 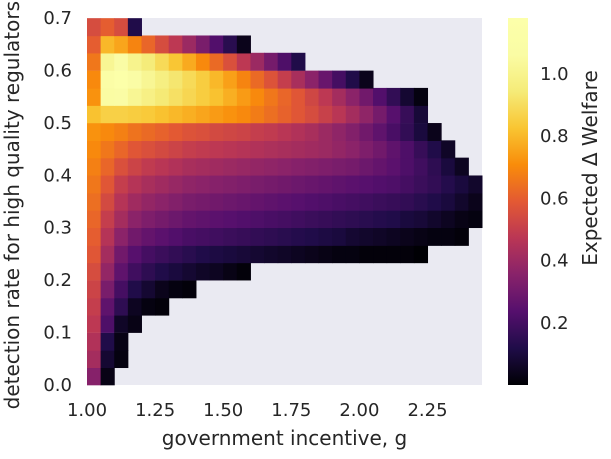 What do you see at coordinates (257, 410) in the screenshot?
I see `x-tick-labels: 1.00 1.25 1.50 1.75 2.00 2.25` at bounding box center [257, 410].